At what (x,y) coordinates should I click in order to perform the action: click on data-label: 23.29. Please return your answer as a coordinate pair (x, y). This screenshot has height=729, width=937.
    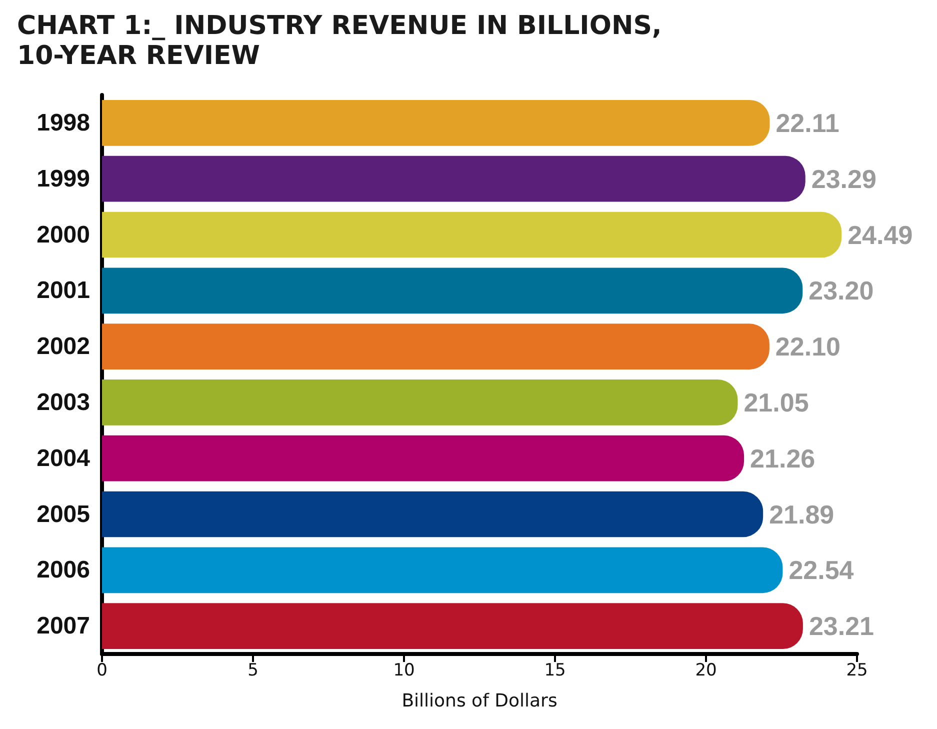
    Looking at the image, I should click on (843, 179).